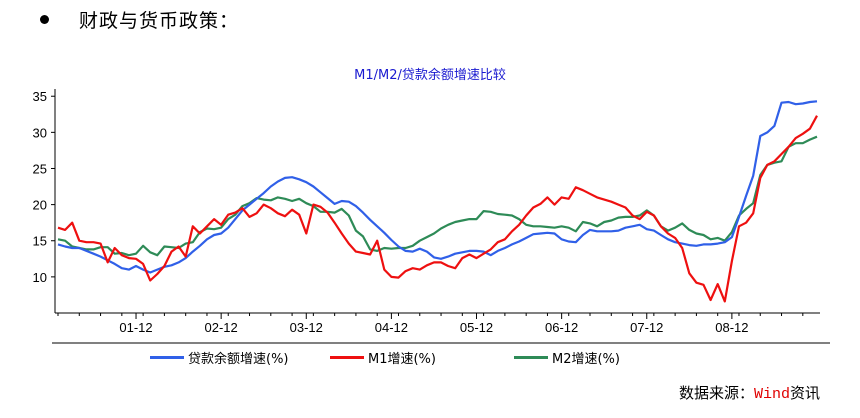 Image resolution: width=860 pixels, height=418 pixels. Describe the element at coordinates (430, 75) in the screenshot. I see `chart-title: M1/M2/贷款余额增速比较` at that location.